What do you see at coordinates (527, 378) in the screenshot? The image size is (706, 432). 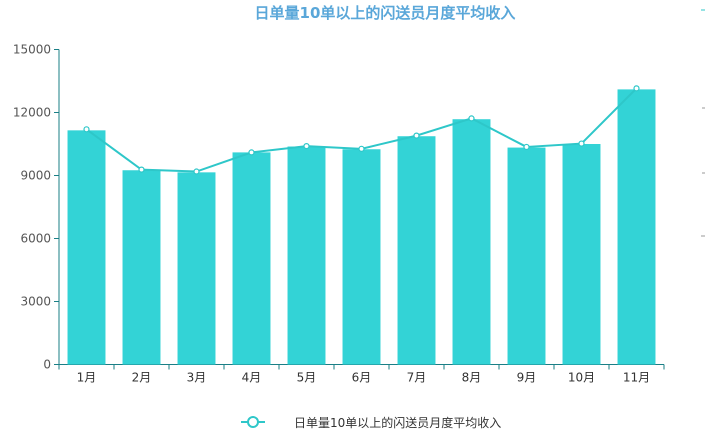 I see `x-tick-label: 9月` at bounding box center [527, 378].